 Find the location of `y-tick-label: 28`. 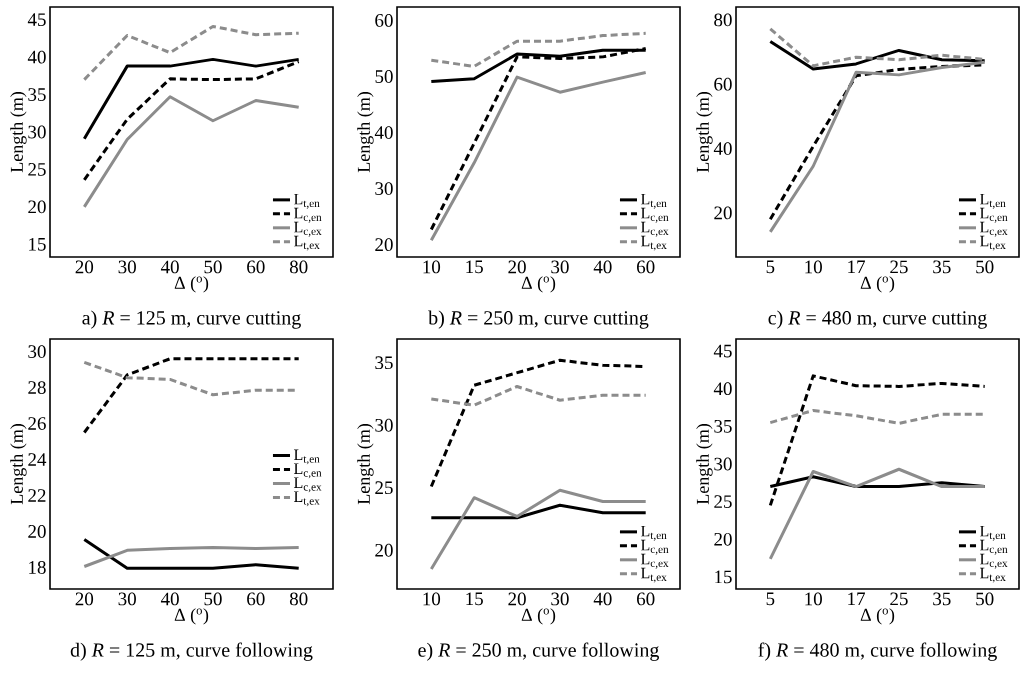

y-tick-label: 28 is located at coordinates (37, 387).